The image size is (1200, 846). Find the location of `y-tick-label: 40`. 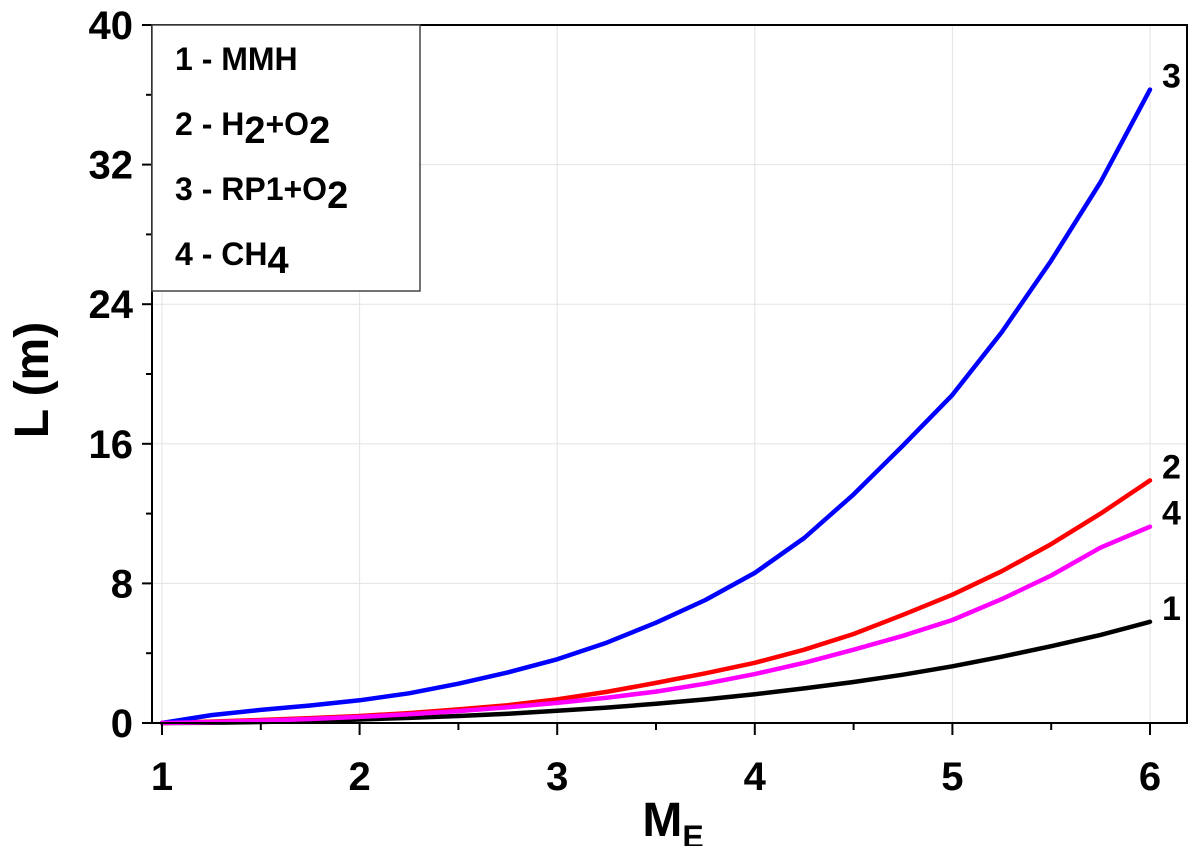

y-tick-label: 40 is located at coordinates (111, 26).